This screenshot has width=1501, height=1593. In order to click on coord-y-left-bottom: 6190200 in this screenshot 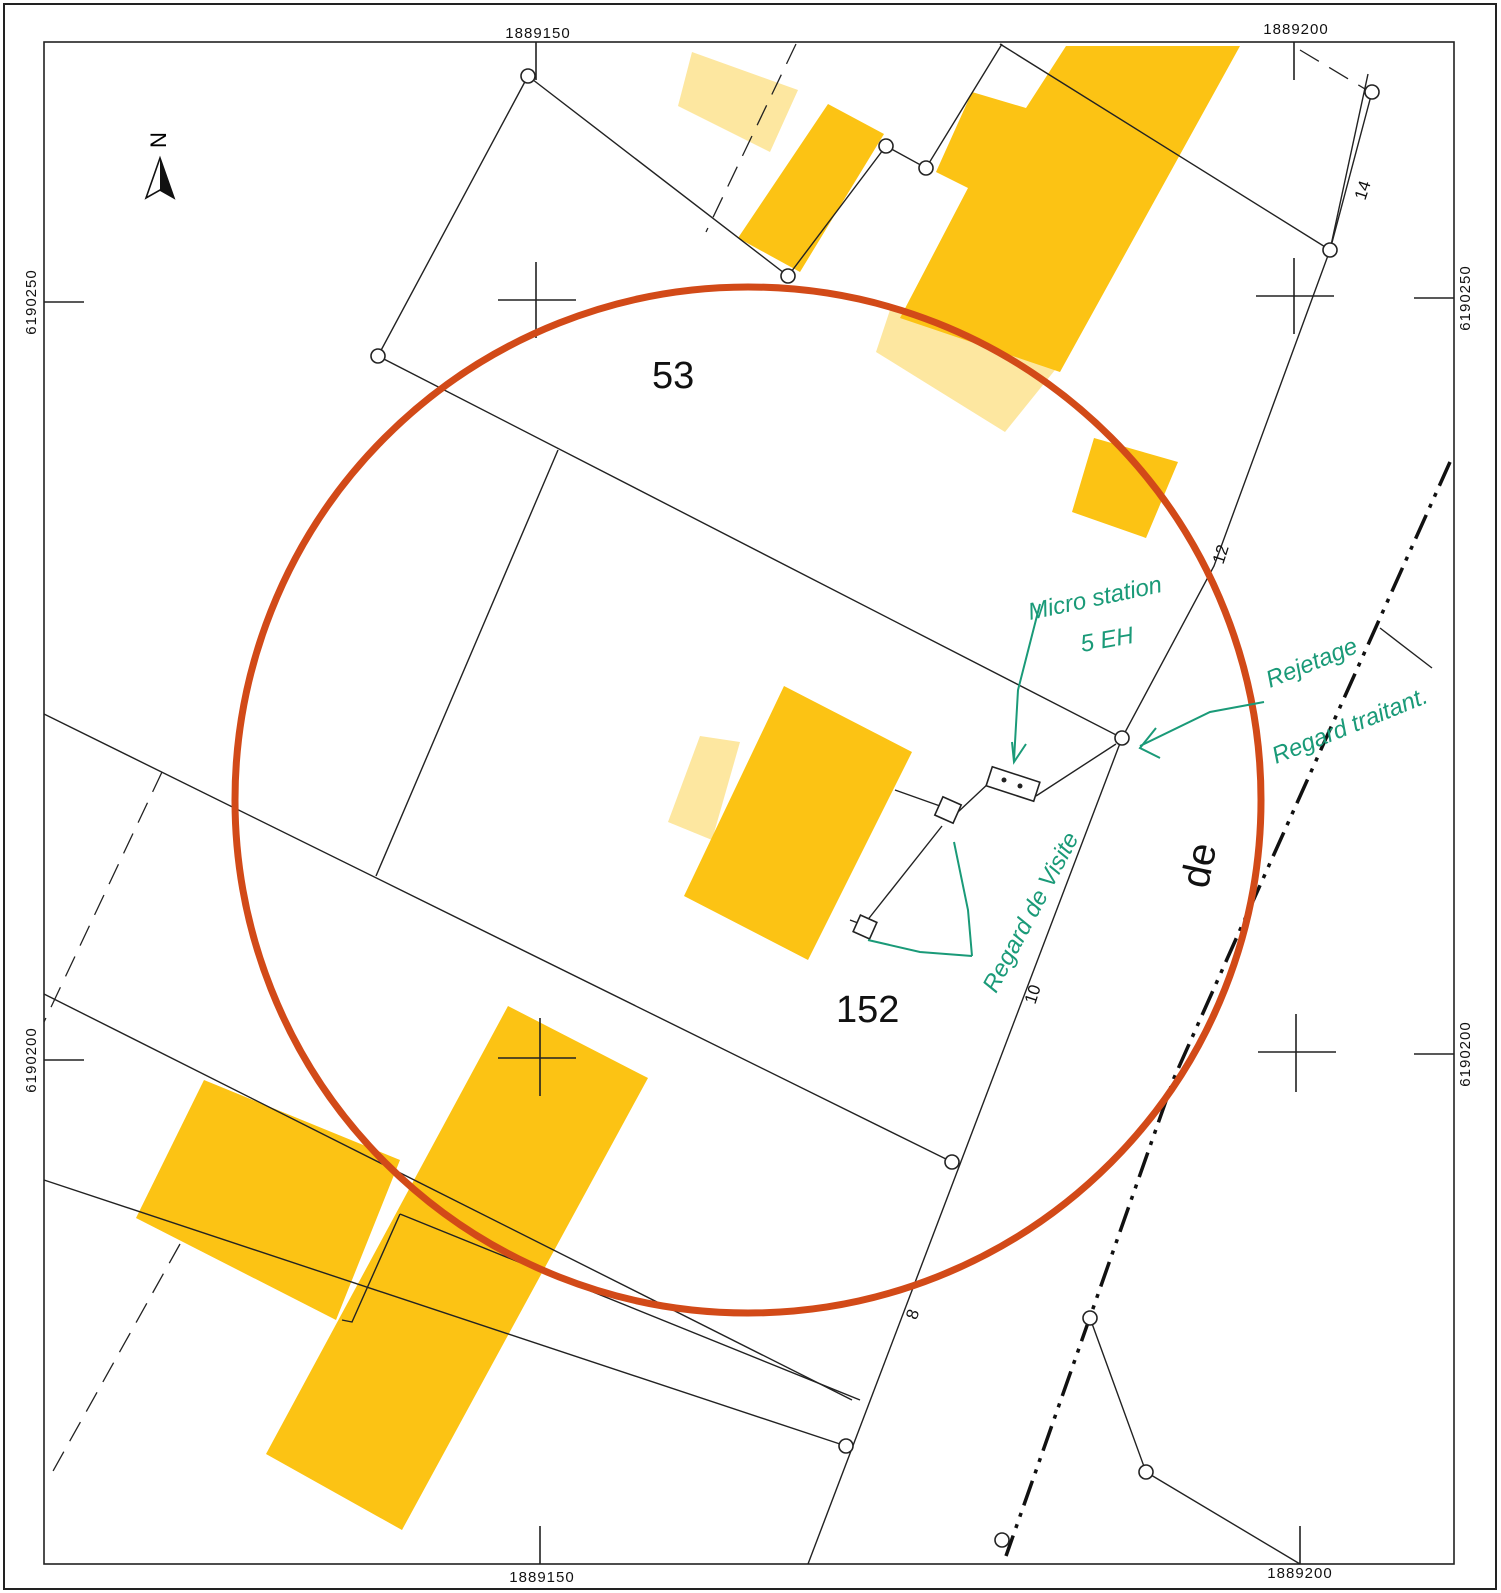, I will do `click(31, 1059)`.